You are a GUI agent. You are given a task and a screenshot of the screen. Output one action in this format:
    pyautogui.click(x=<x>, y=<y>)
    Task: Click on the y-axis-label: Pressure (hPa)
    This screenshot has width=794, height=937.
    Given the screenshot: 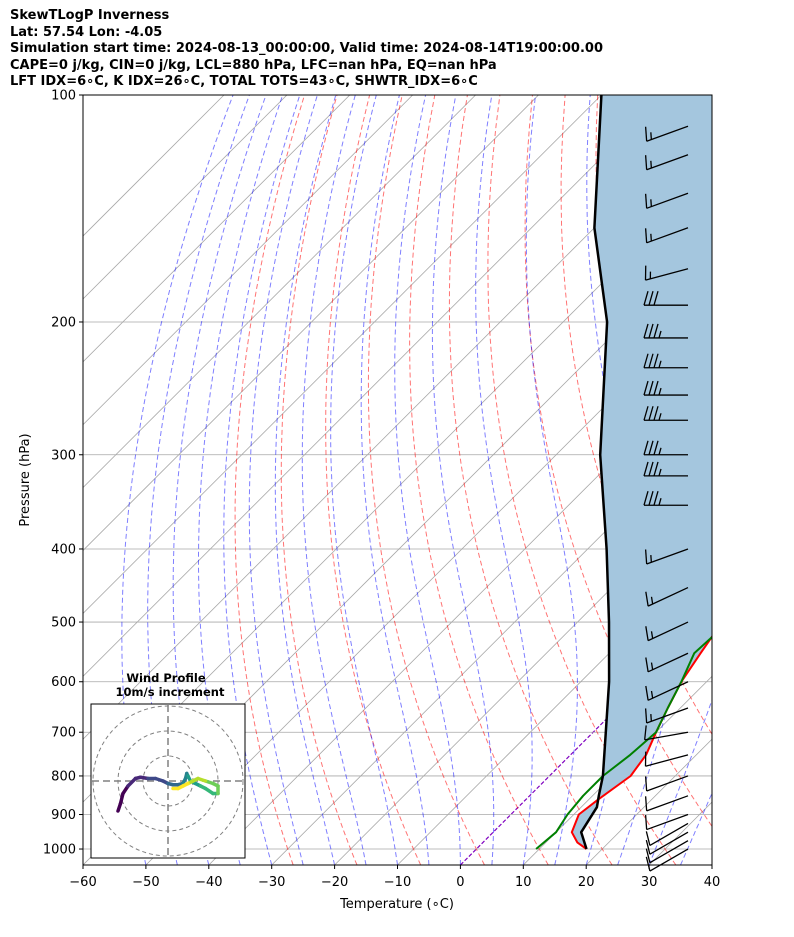 What is the action you would take?
    pyautogui.click(x=25, y=479)
    